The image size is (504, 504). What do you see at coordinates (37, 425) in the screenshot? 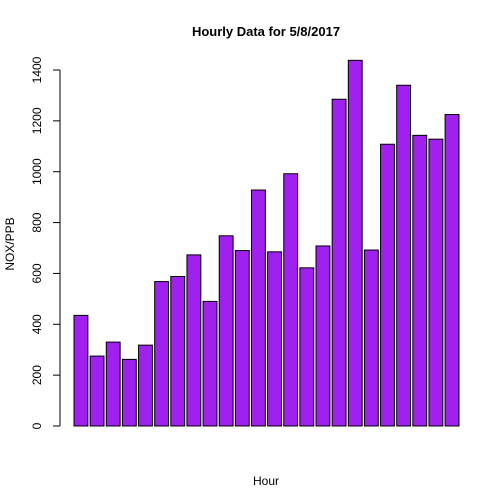
I see `y-tick-label: 0` at bounding box center [37, 425].